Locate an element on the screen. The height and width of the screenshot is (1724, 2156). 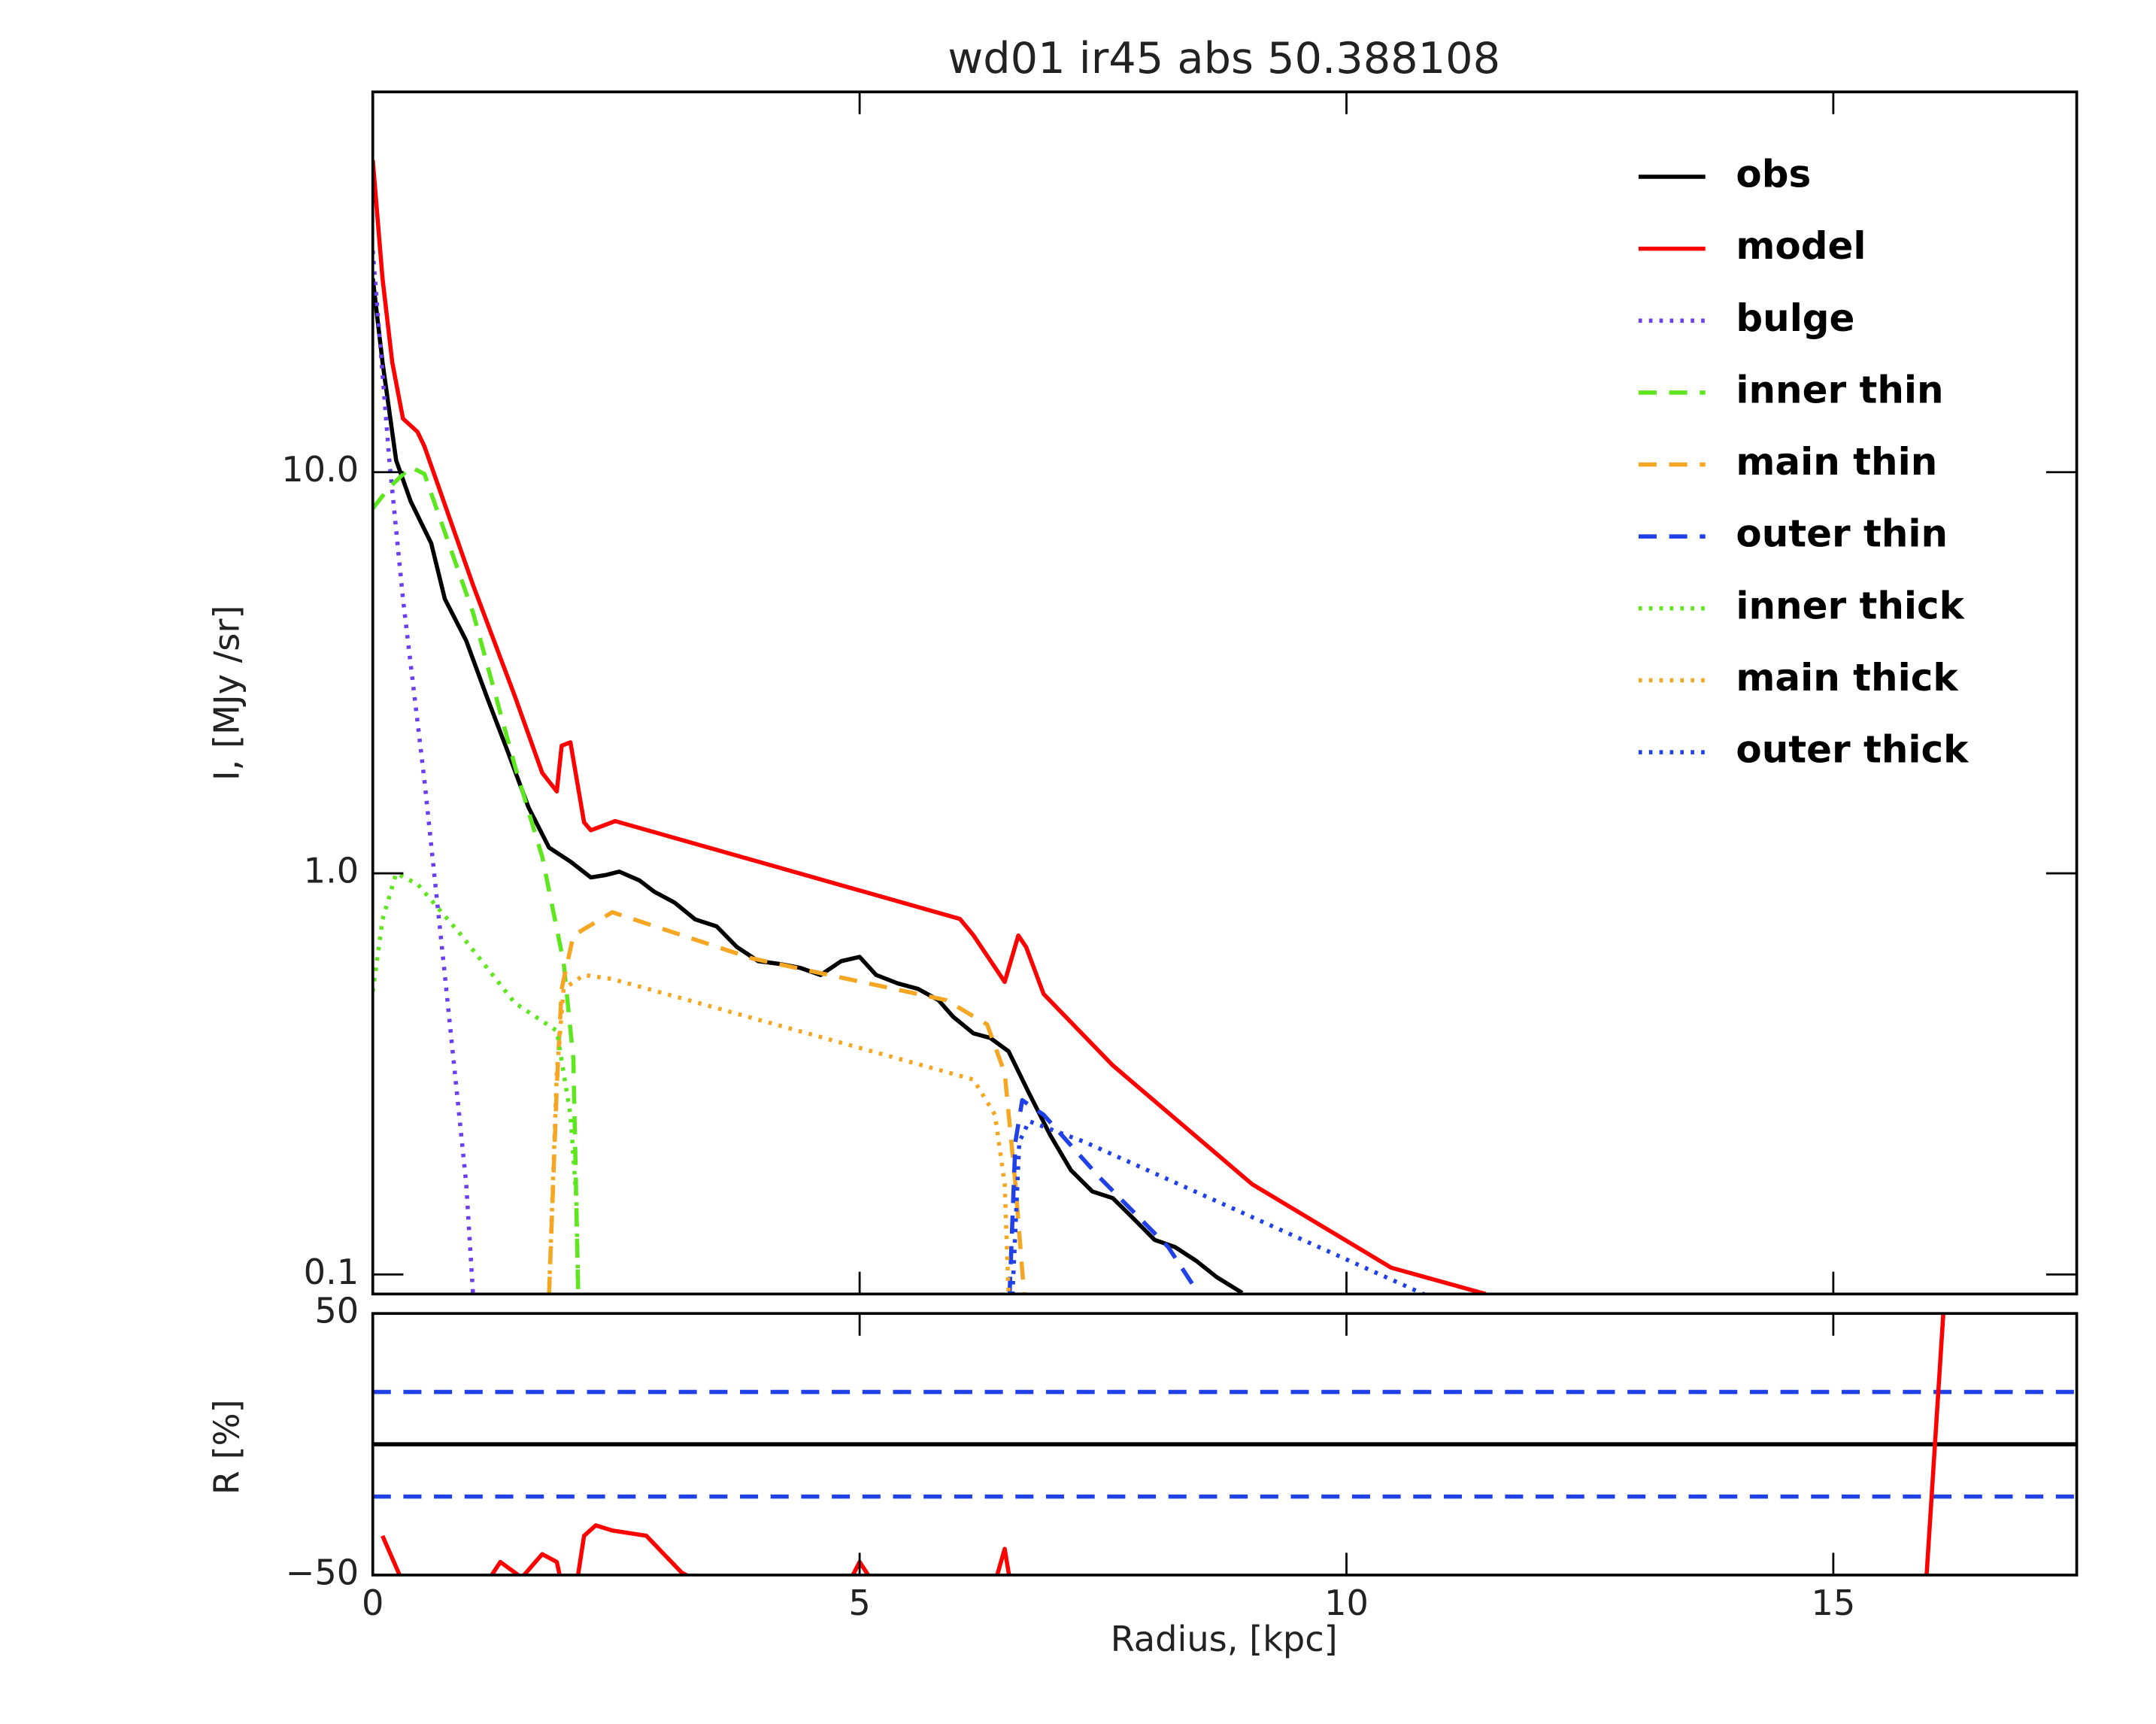
y-tick-label: 0.1 is located at coordinates (331, 1272).